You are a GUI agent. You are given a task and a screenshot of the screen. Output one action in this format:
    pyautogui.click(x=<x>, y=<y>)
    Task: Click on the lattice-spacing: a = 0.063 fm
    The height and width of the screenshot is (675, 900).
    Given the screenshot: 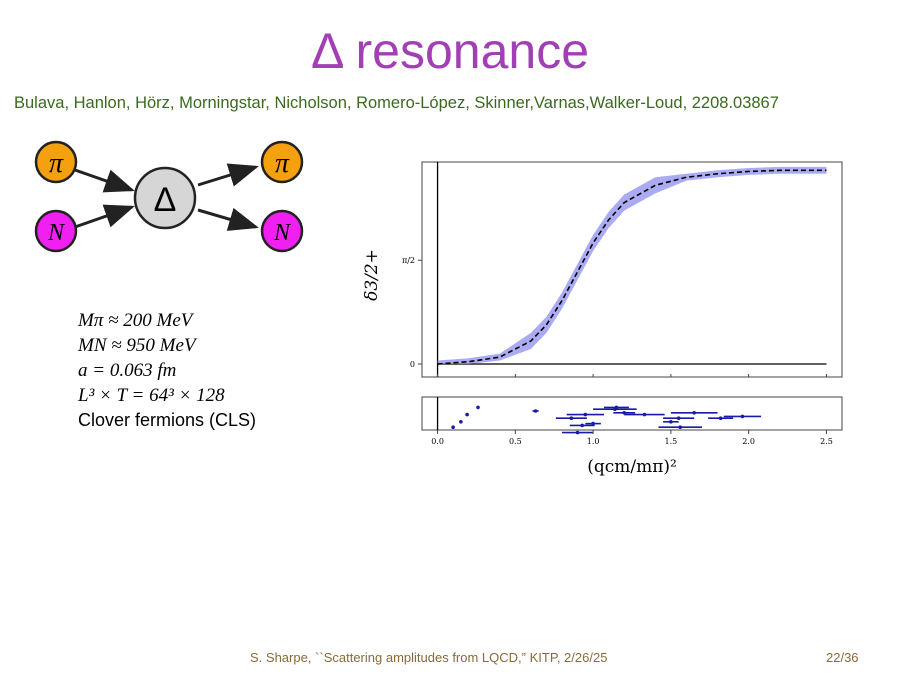 What is the action you would take?
    pyautogui.click(x=127, y=370)
    